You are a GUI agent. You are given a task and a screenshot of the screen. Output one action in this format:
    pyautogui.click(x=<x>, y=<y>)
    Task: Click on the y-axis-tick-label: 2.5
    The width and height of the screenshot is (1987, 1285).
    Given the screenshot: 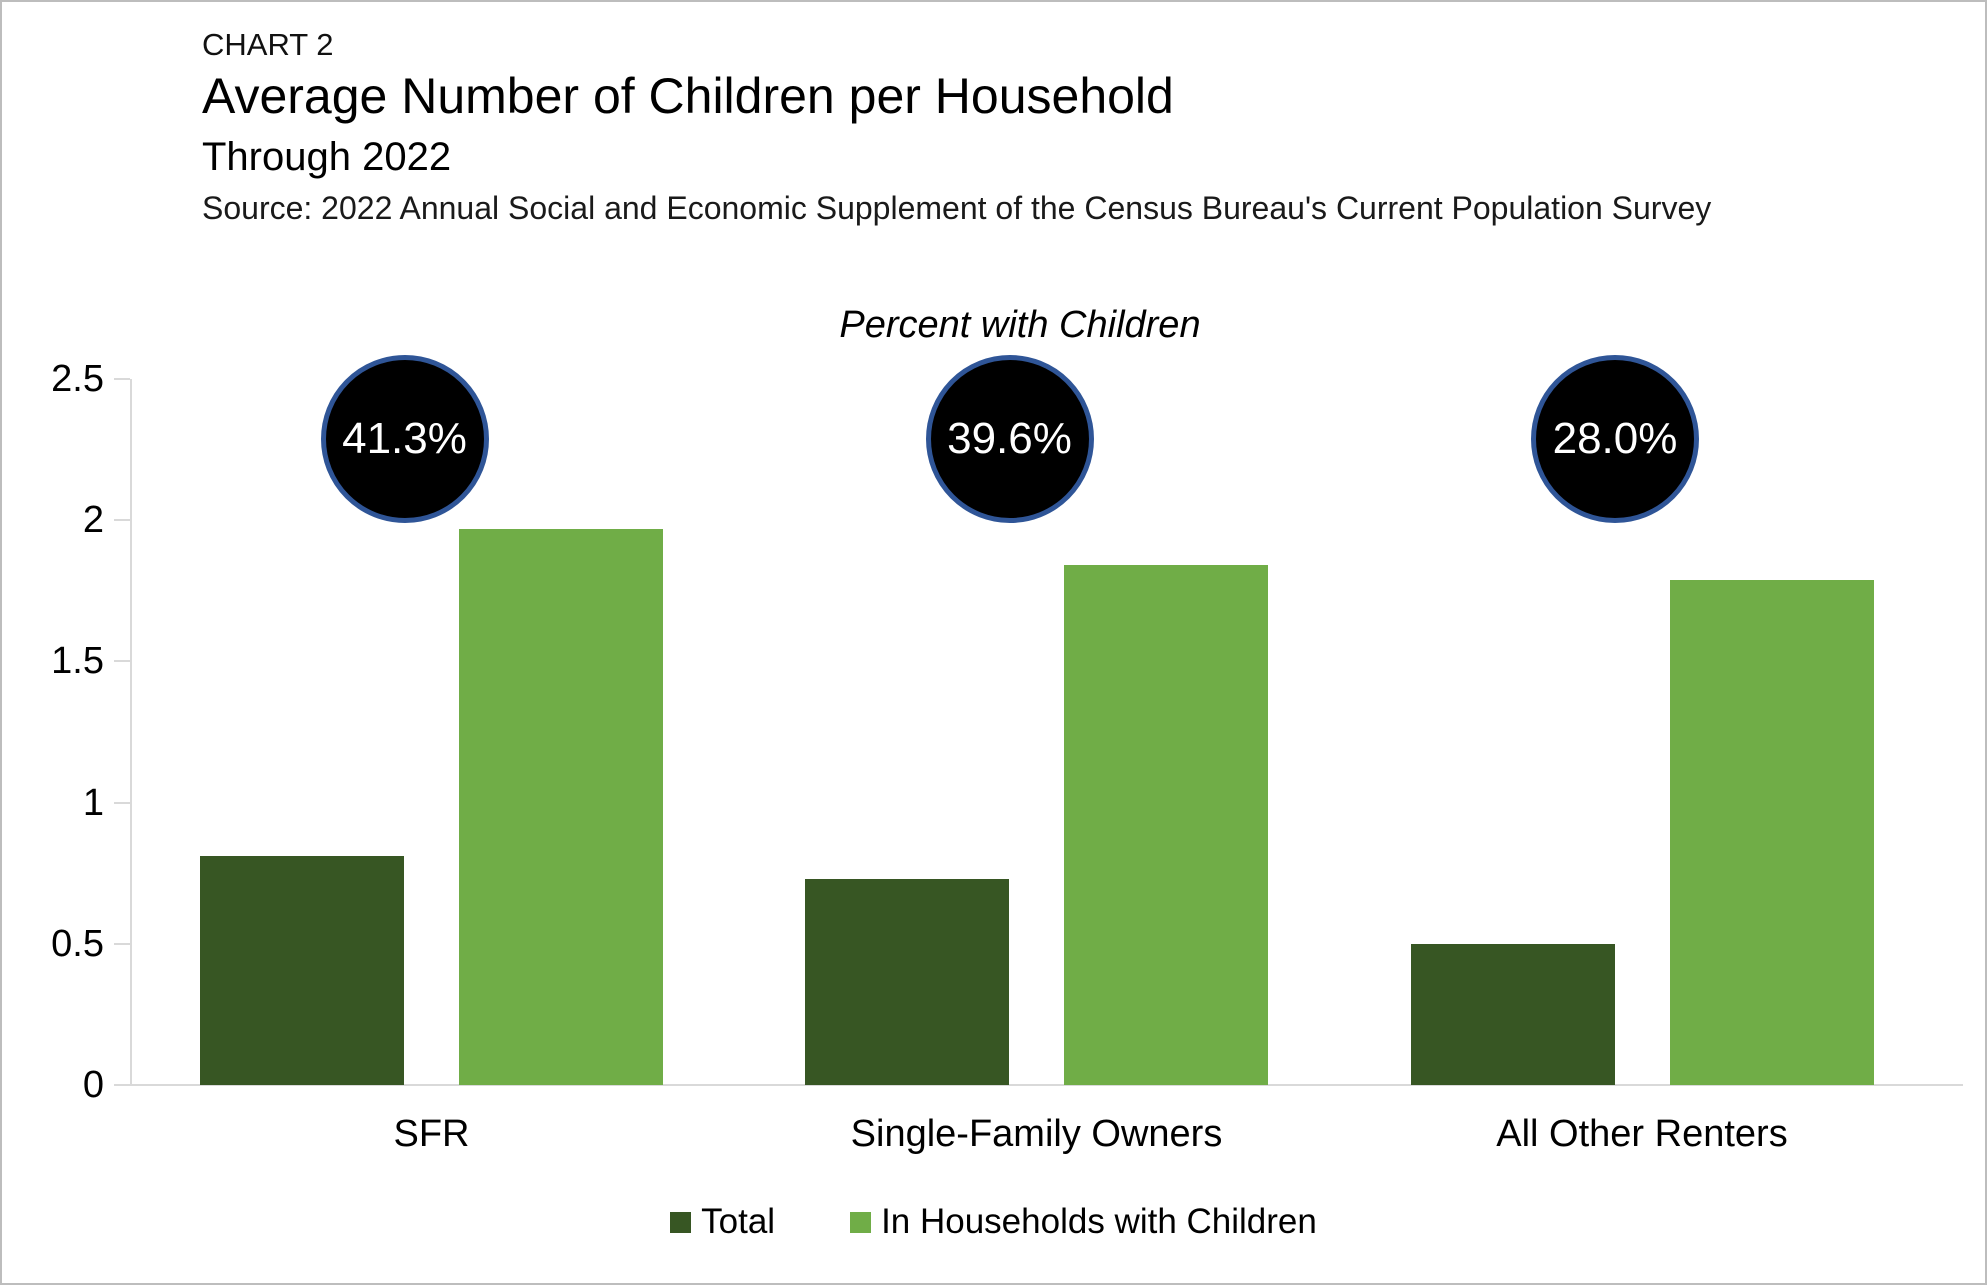 What is the action you would take?
    pyautogui.click(x=77, y=379)
    